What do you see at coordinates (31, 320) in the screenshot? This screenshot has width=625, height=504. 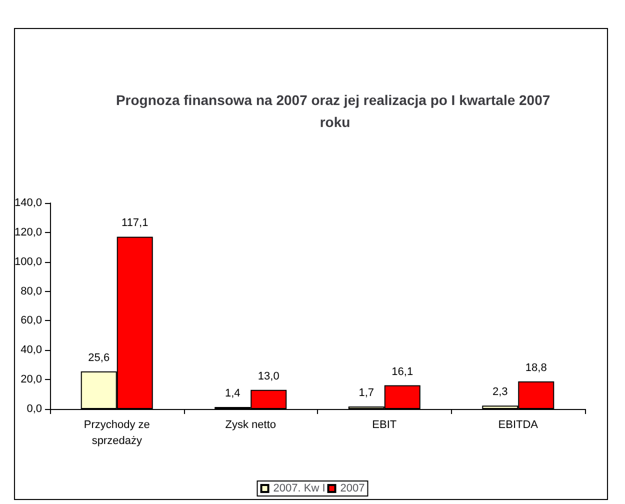 I see `y-tick-label: 60,0` at bounding box center [31, 320].